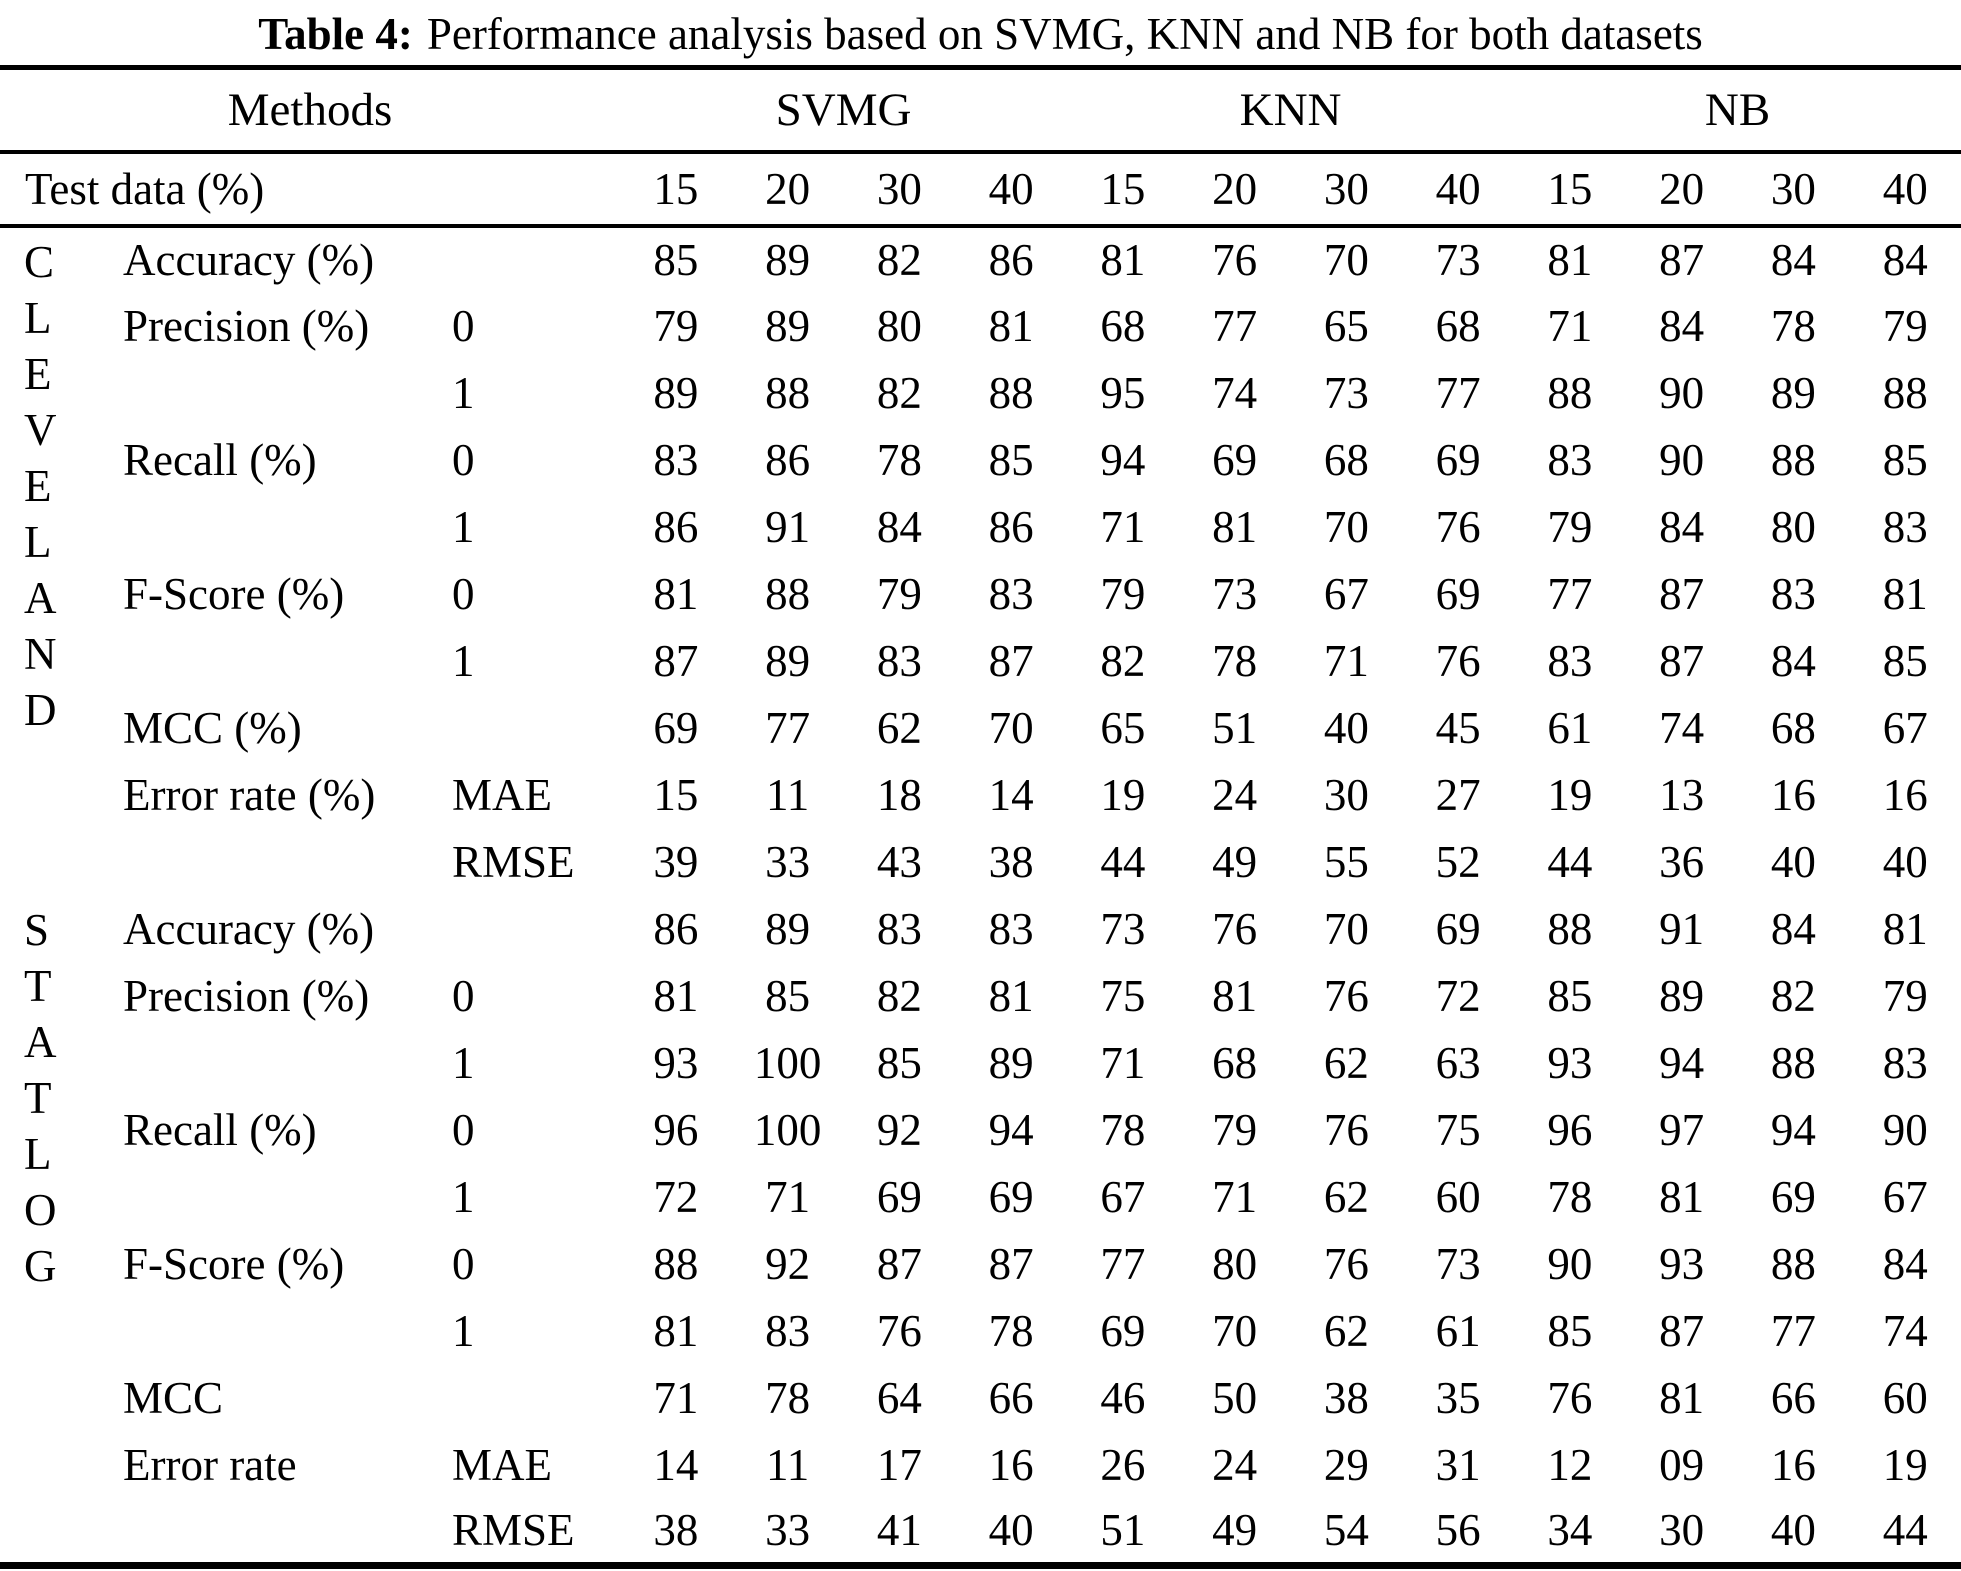  What do you see at coordinates (1346, 795) in the screenshot?
I see `value-cell: 30` at bounding box center [1346, 795].